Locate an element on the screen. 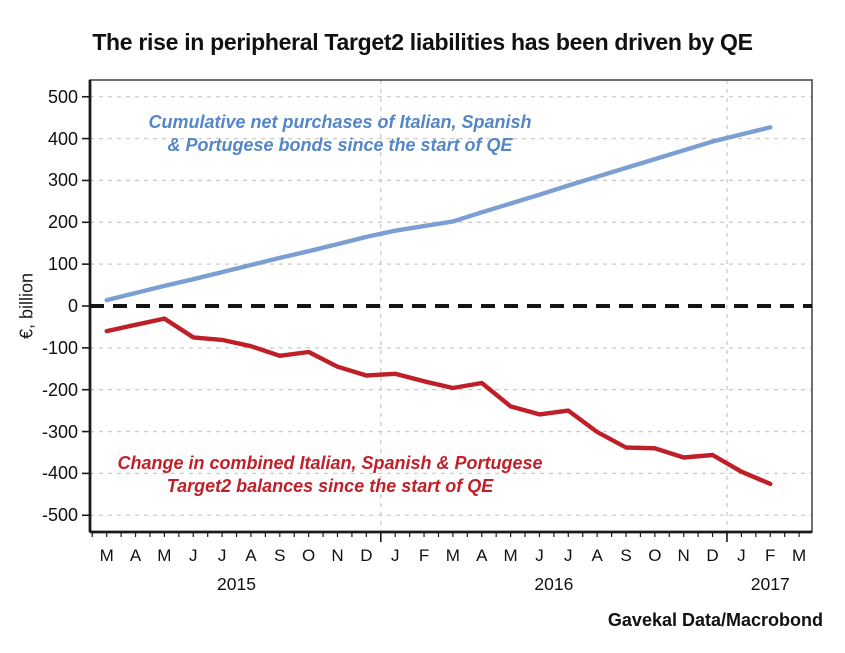 This screenshot has height=653, width=845. series-label-purchases-line2: & Portugese bonds since the start of QE is located at coordinates (340, 145).